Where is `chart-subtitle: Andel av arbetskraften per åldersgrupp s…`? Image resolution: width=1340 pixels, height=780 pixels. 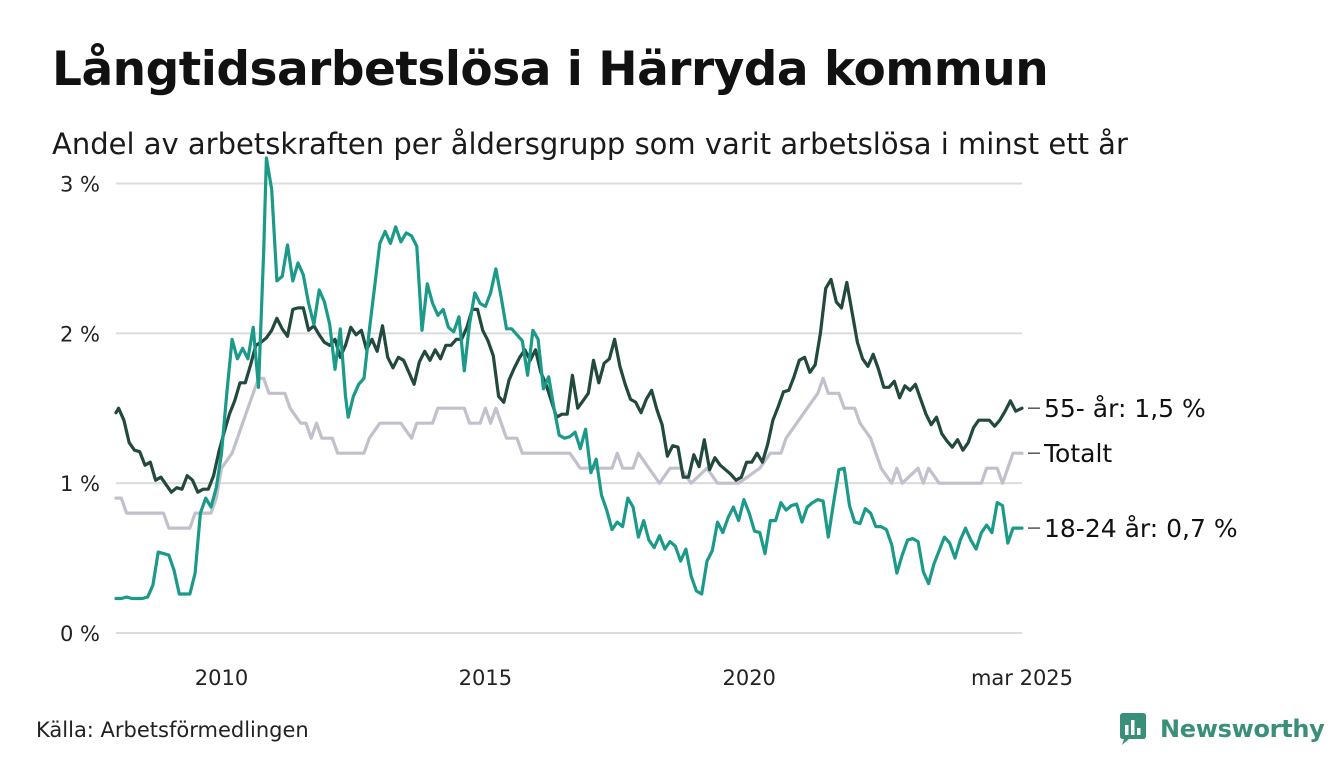
chart-subtitle: Andel av arbetskraften per åldersgrupp s… is located at coordinates (590, 144).